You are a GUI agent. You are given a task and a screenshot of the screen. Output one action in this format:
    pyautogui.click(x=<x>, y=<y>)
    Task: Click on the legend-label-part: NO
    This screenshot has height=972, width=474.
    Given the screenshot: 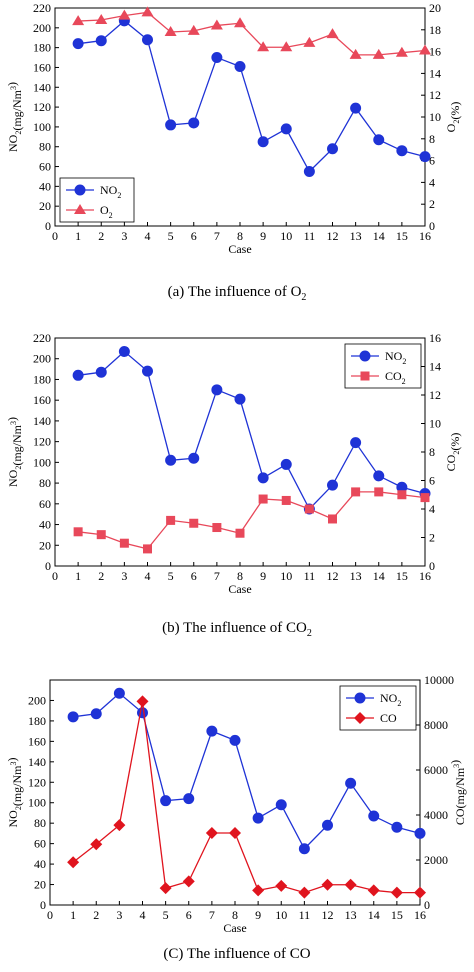 What is the action you would take?
    pyautogui.click(x=389, y=698)
    